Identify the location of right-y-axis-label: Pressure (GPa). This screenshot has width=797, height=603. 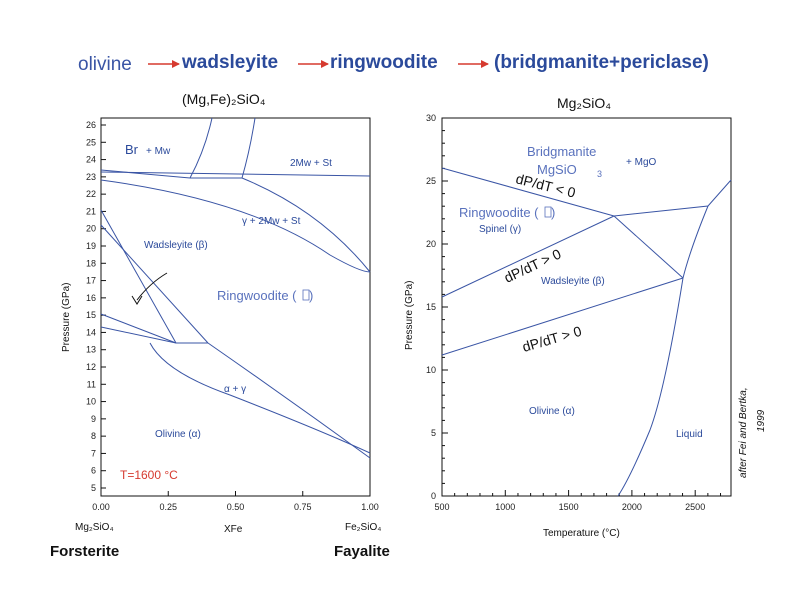
(409, 315).